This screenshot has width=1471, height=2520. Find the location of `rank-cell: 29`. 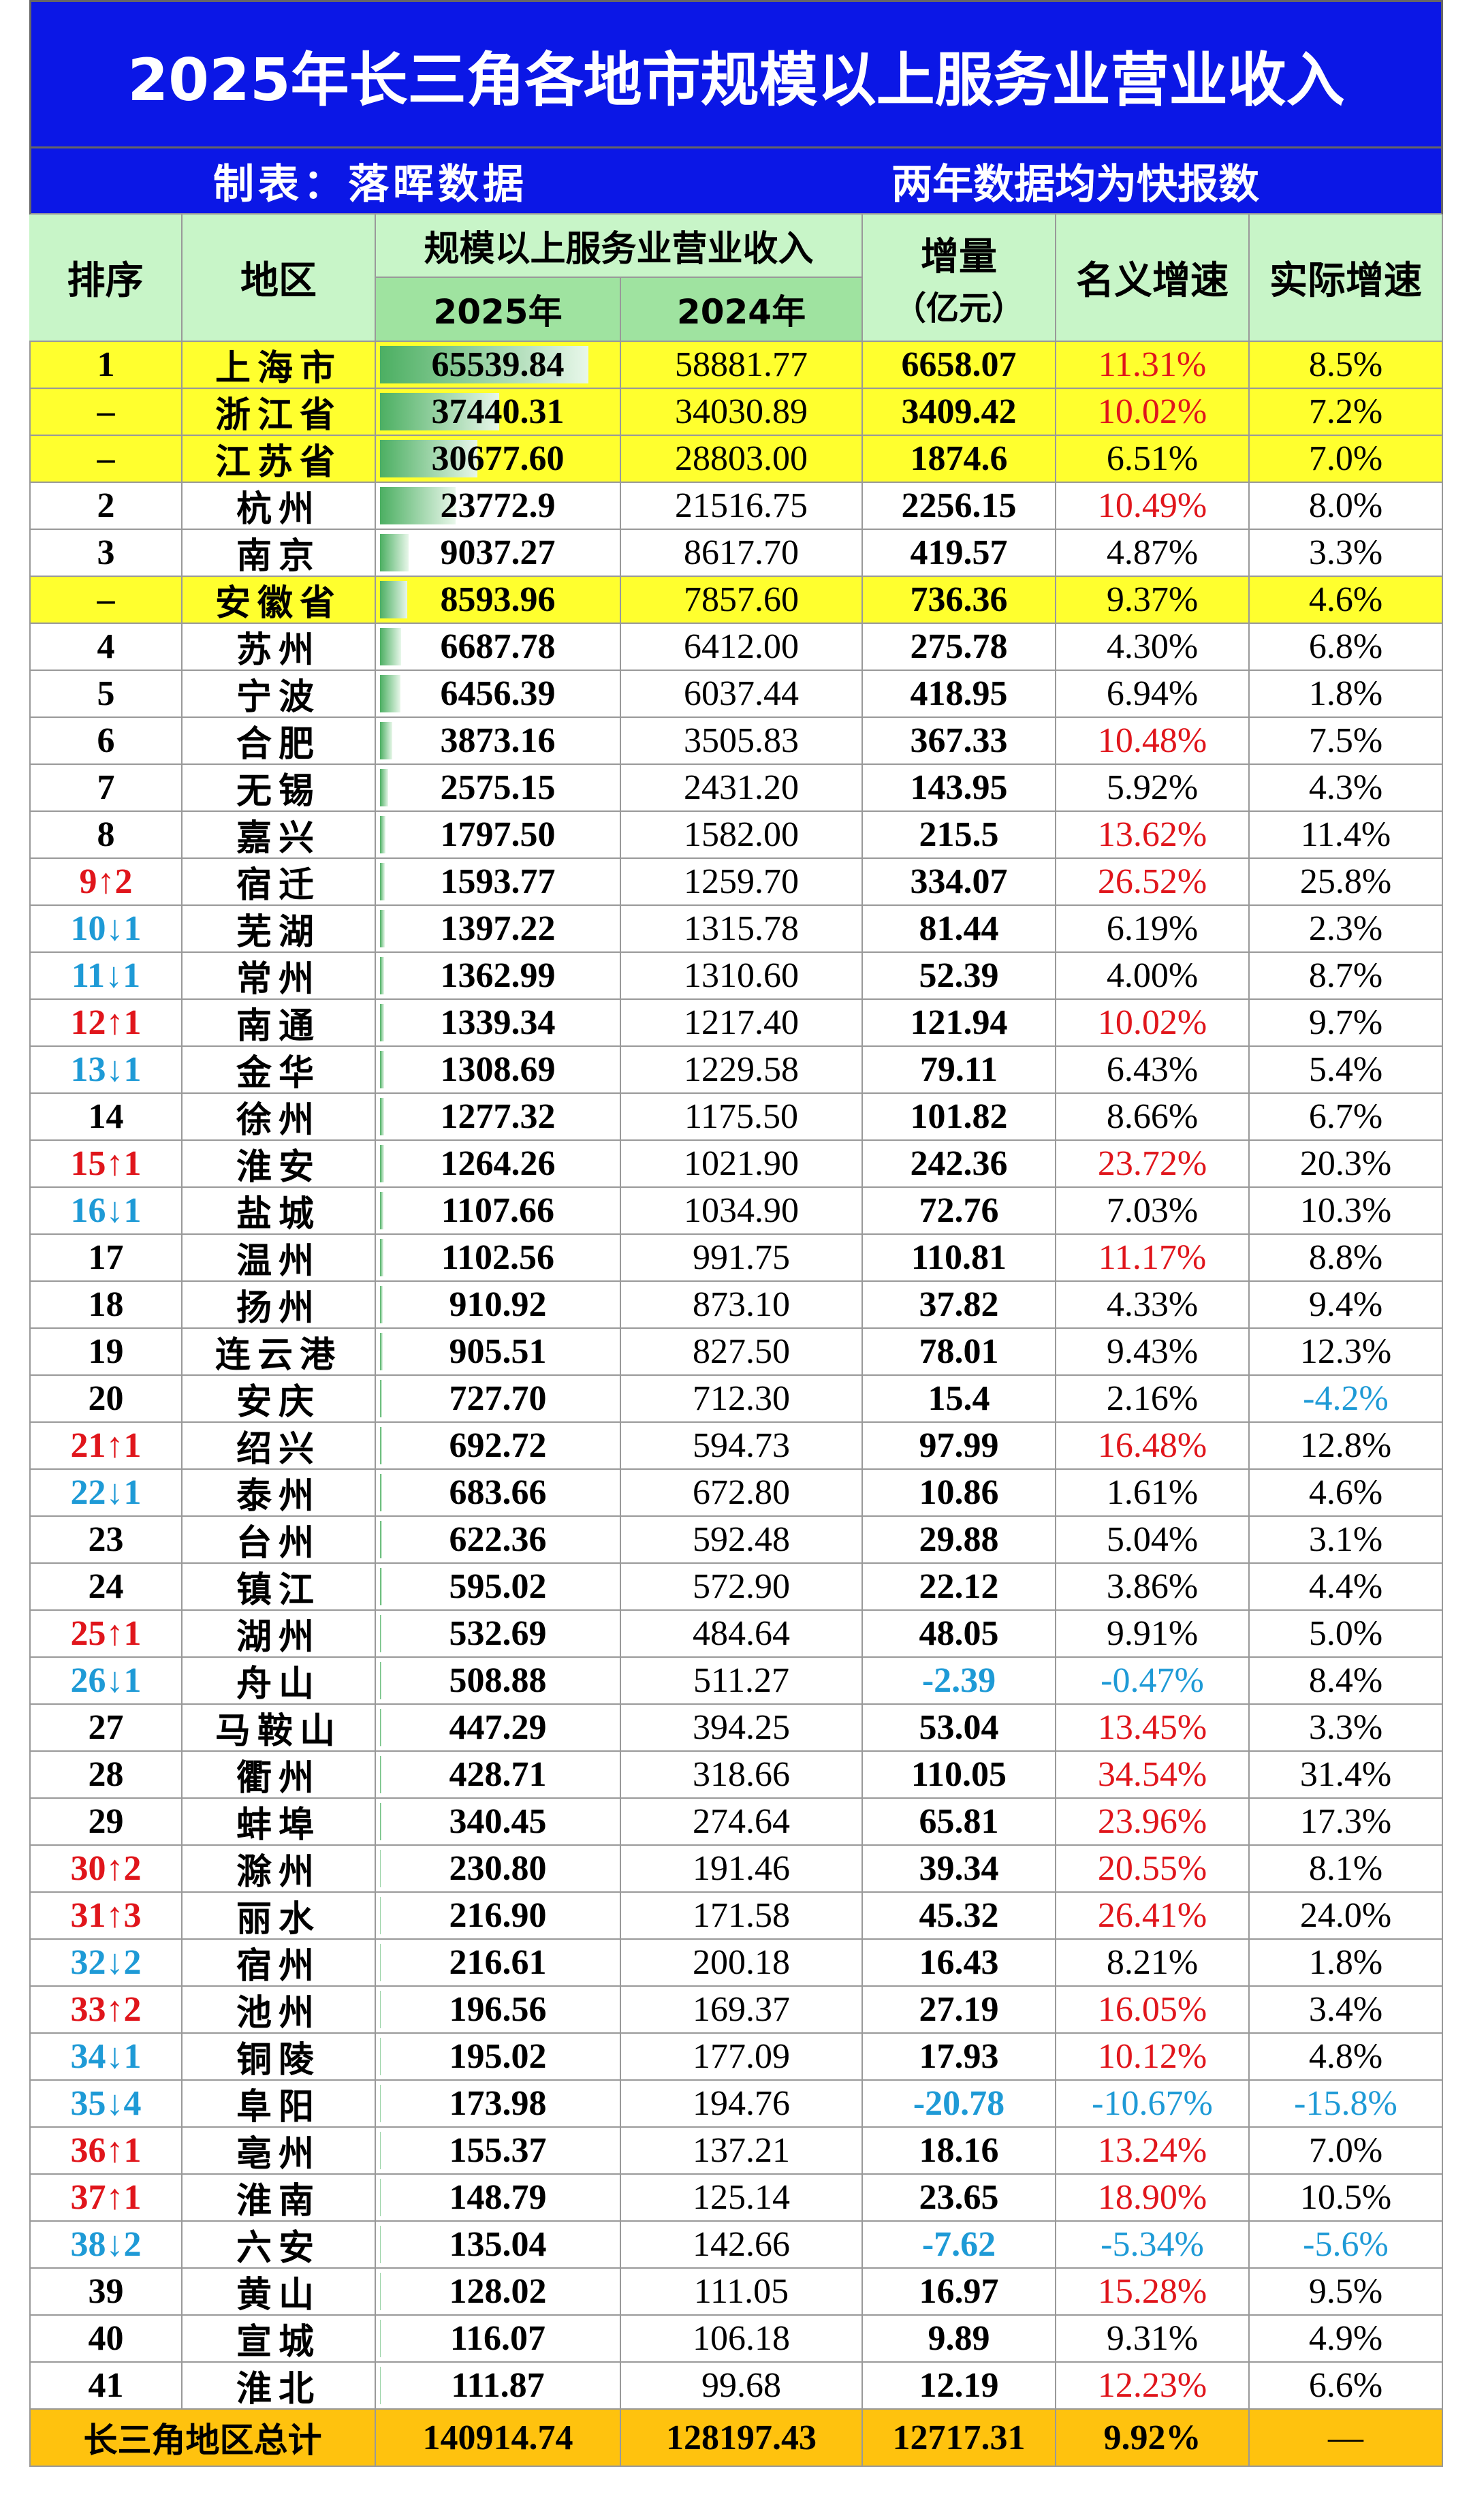

rank-cell: 29 is located at coordinates (106, 1822).